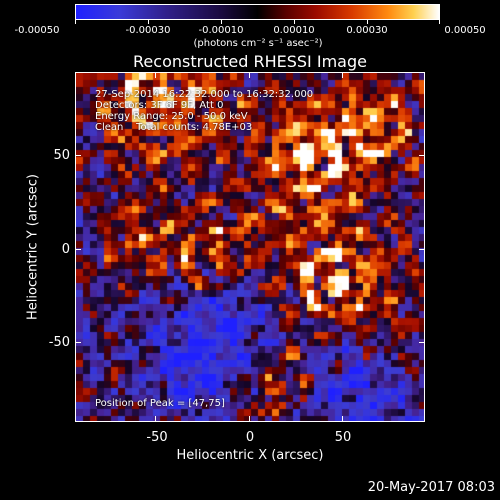 The width and height of the screenshot is (500, 500). I want to click on info-detectors: Detectors: 3F 6F 9F, Att 0, so click(159, 105).